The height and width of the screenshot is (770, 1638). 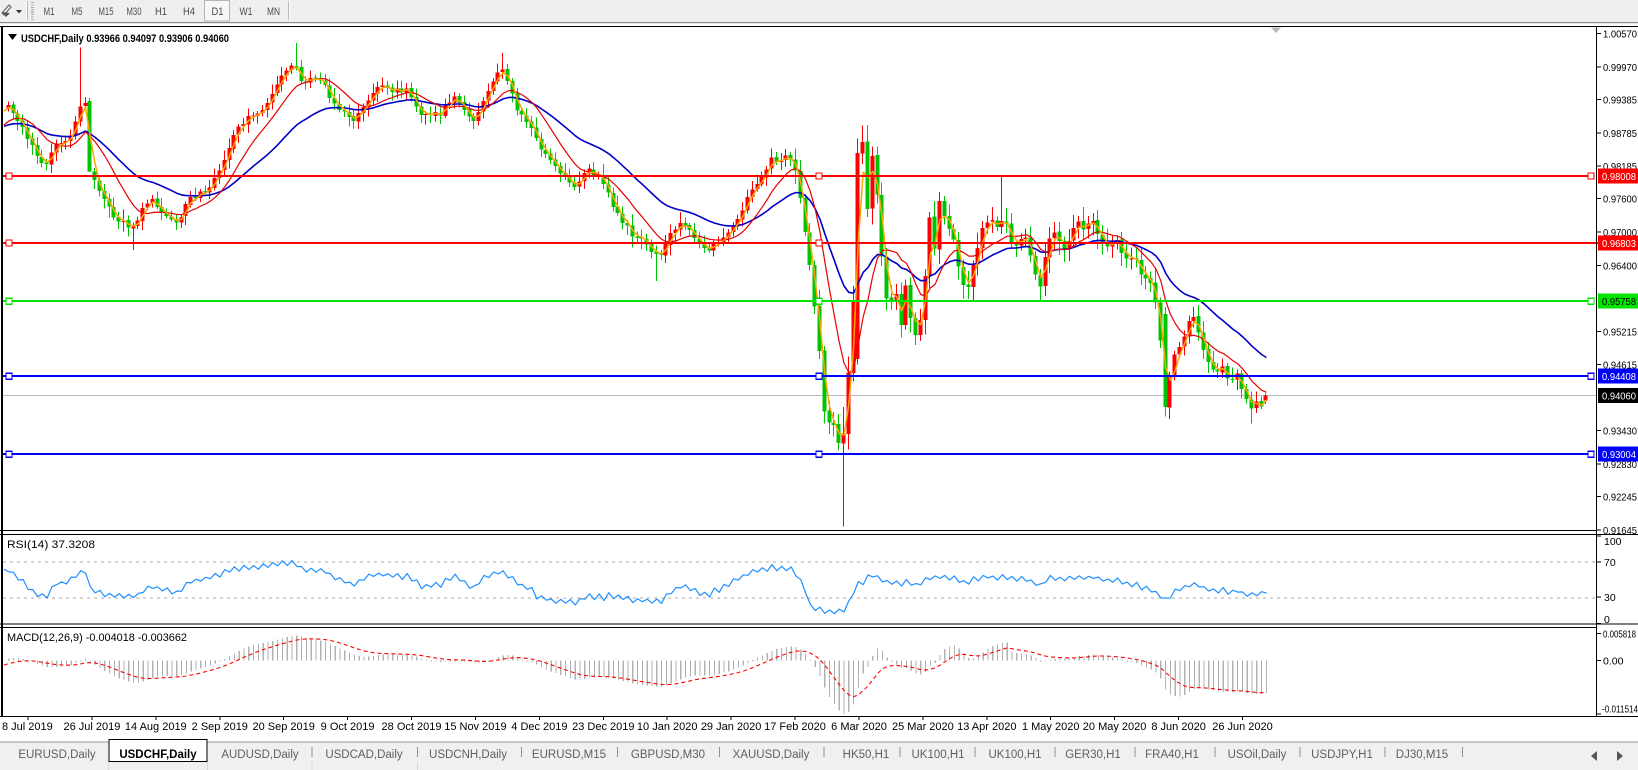 I want to click on svg-text: M1, so click(x=49, y=12).